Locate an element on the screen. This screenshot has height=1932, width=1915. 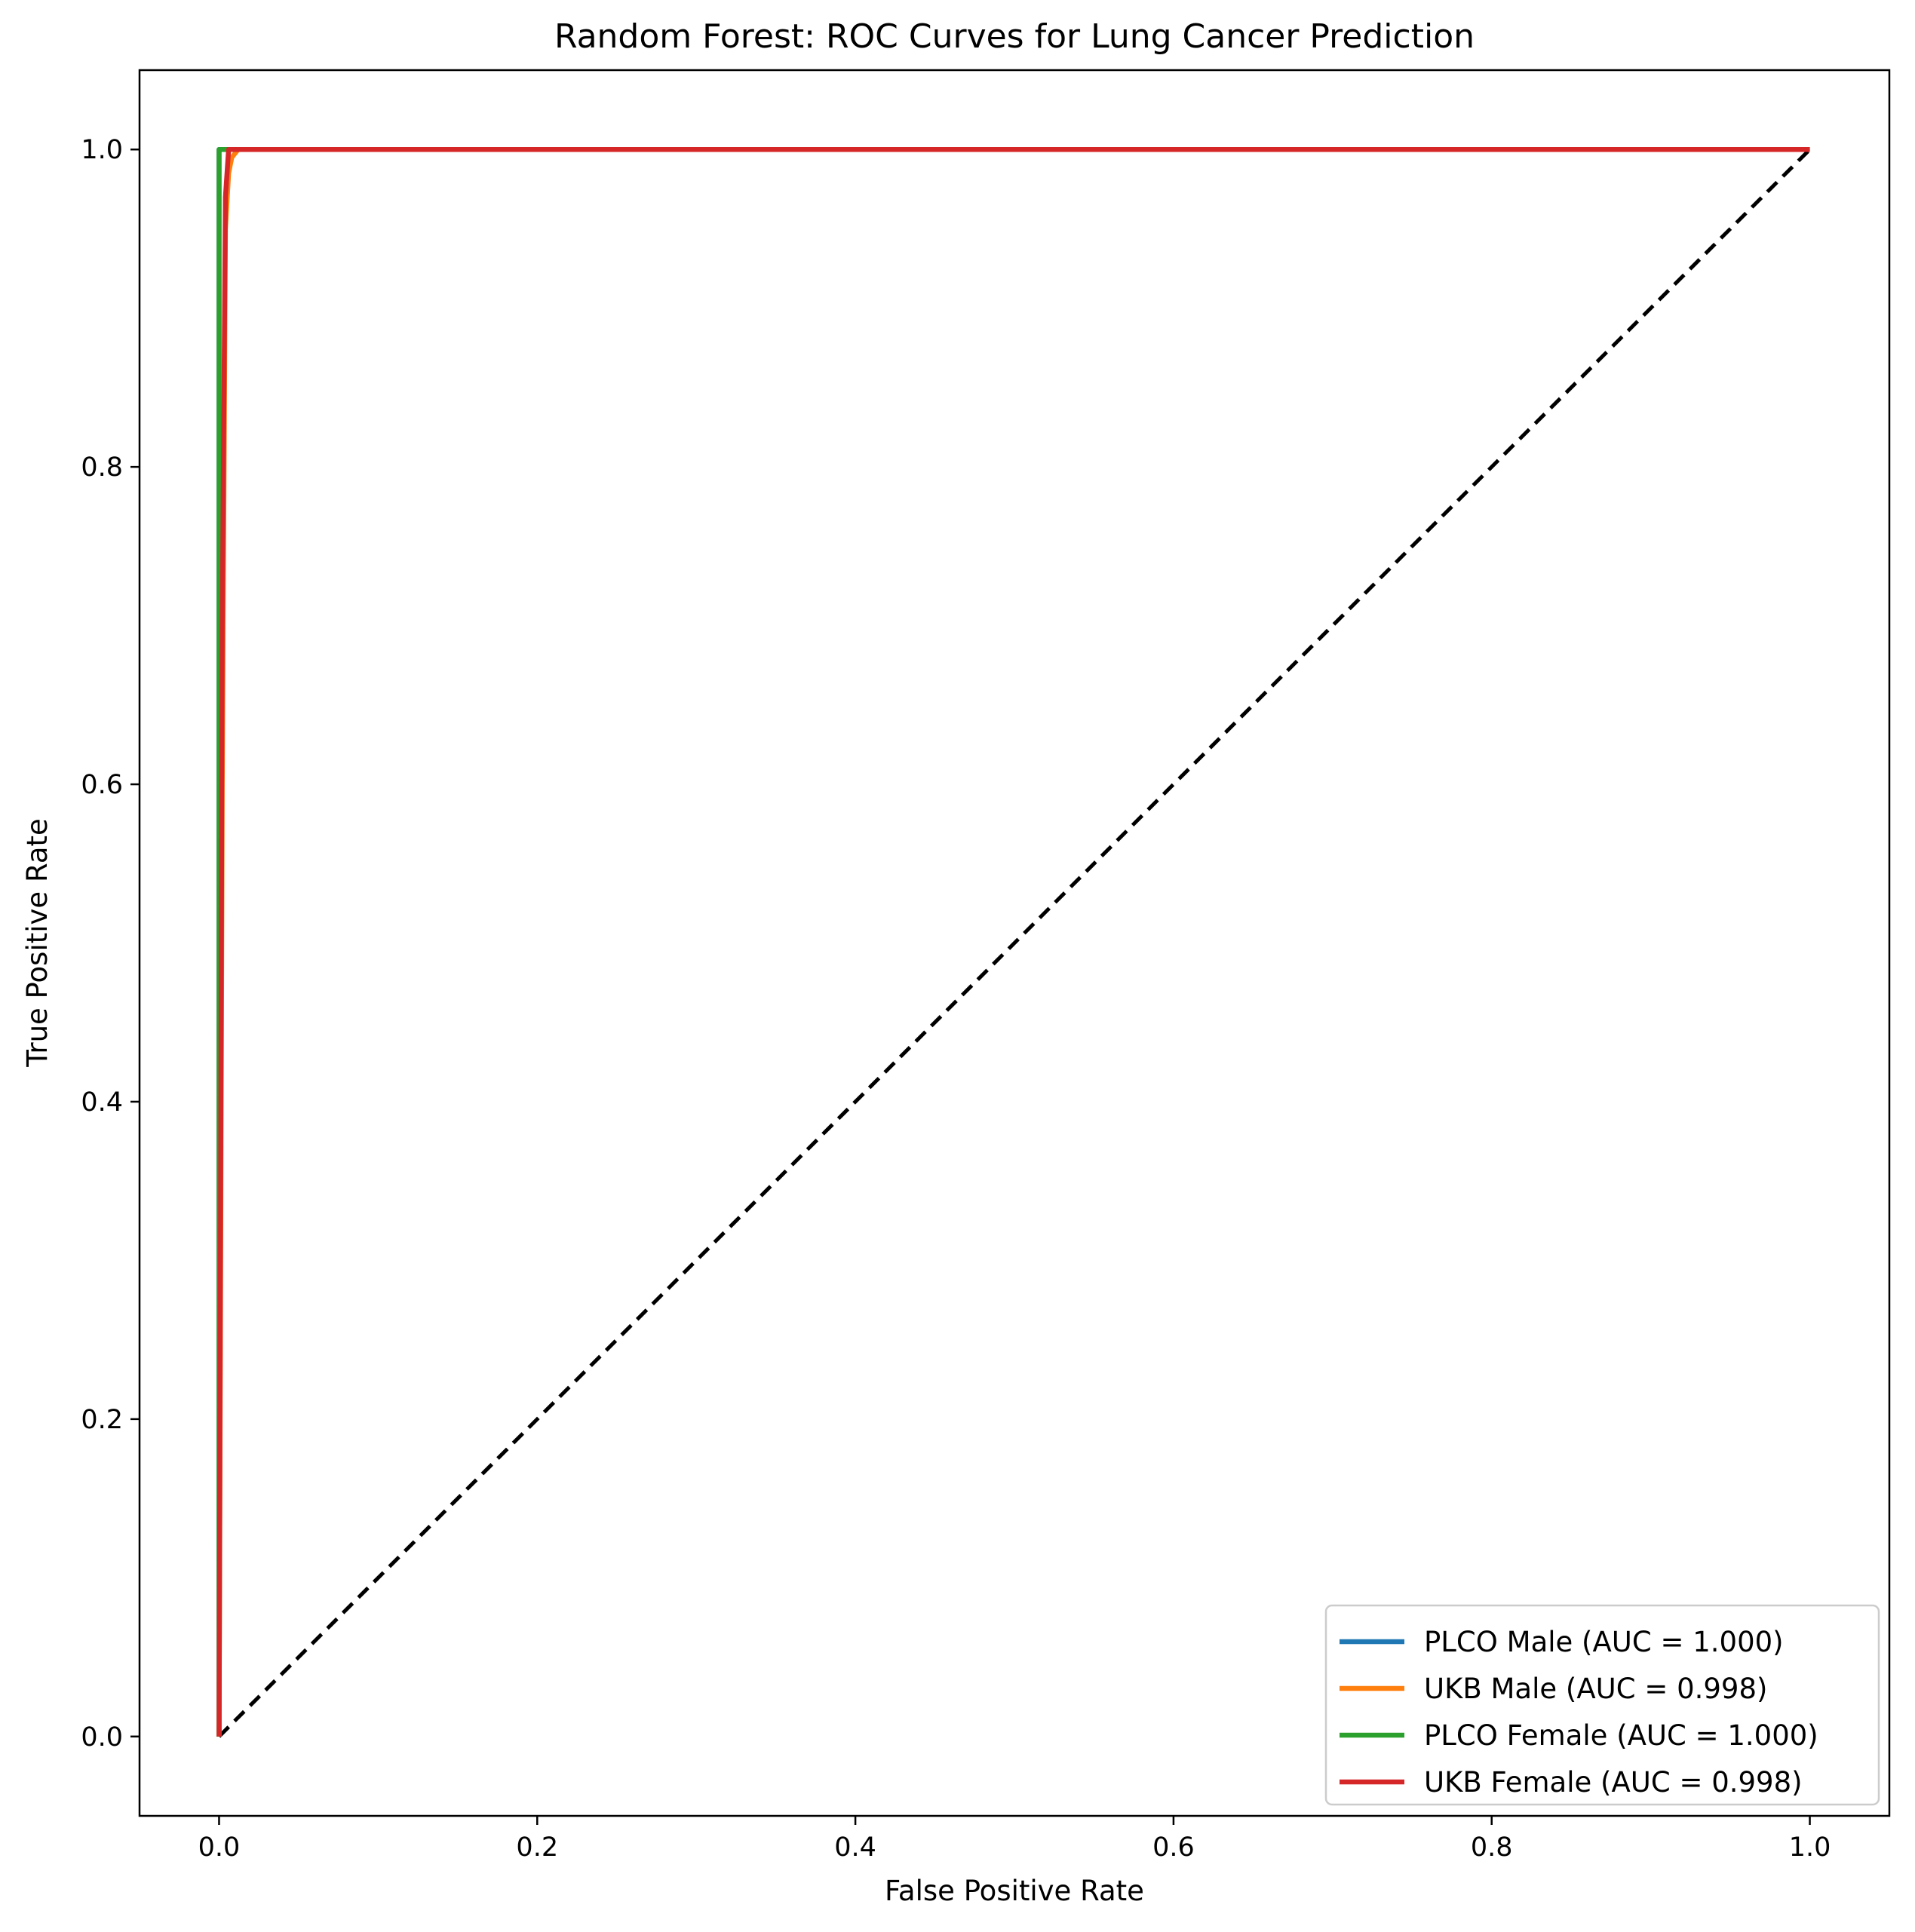
y-axis: 0.0 0.2 0.4 0.6 0.8 1.0 is located at coordinates (110, 944).